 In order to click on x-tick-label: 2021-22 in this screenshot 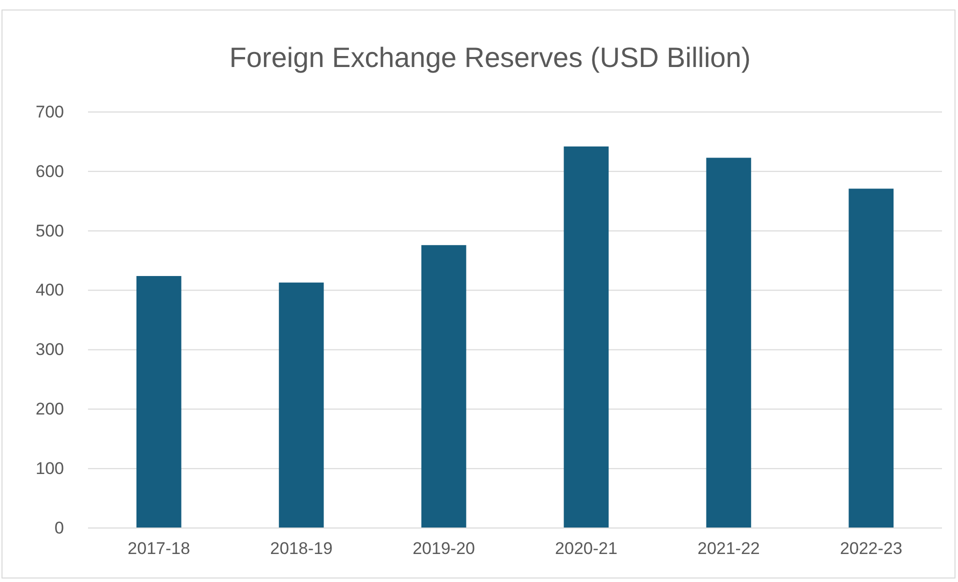, I will do `click(728, 548)`.